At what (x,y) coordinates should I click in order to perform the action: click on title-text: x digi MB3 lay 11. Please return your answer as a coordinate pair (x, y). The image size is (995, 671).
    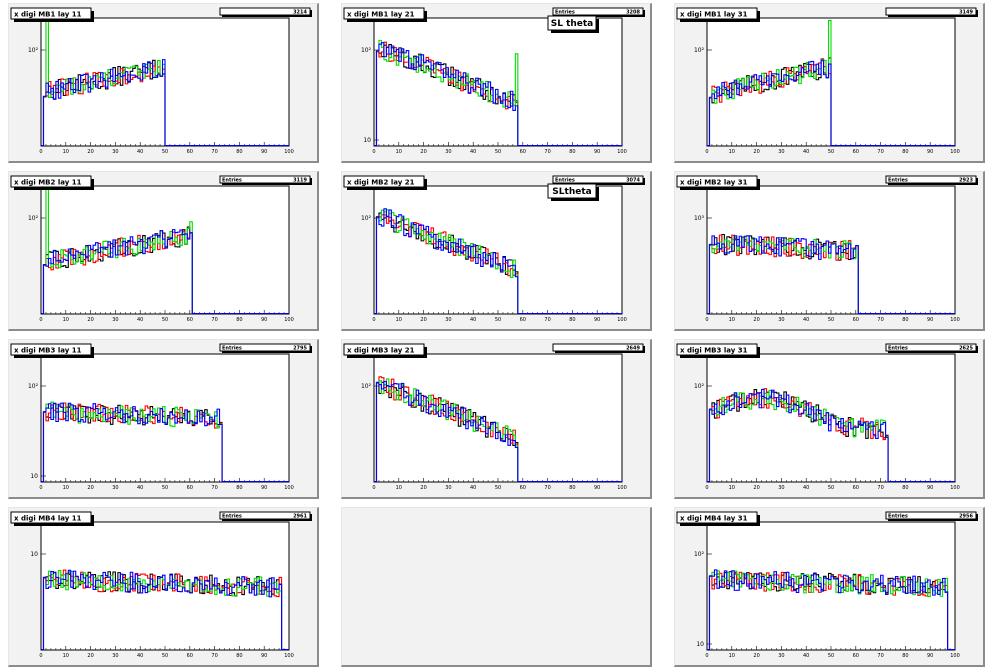
    Looking at the image, I should click on (48, 351).